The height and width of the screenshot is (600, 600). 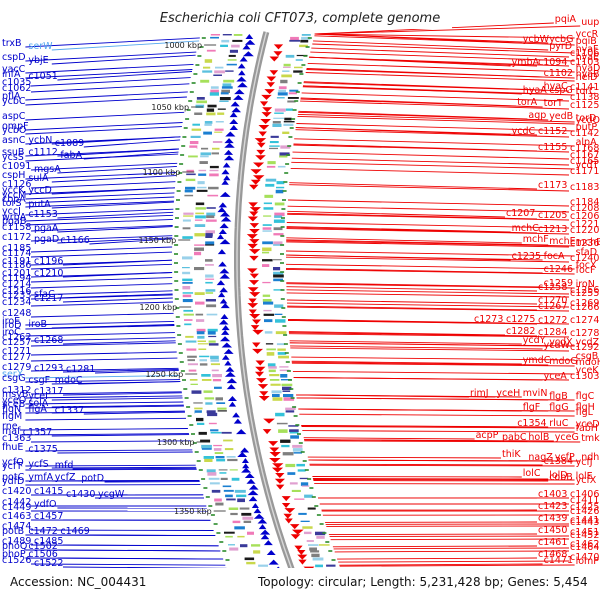 What do you see at coordinates (40, 140) in the screenshot?
I see `gene-label: ycbN` at bounding box center [40, 140].